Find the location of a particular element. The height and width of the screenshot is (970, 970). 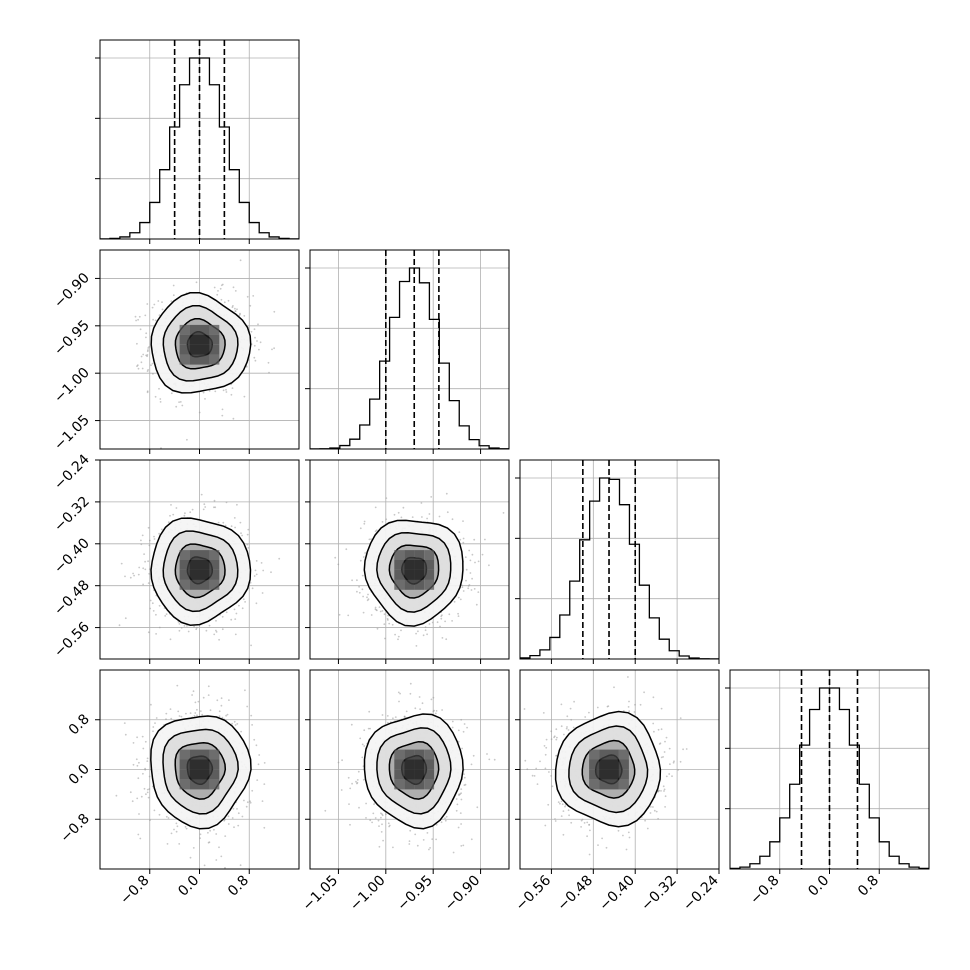

panel-3-1: −1.05 −1.00 −0.95 −0.90 is located at coordinates (405, 791).